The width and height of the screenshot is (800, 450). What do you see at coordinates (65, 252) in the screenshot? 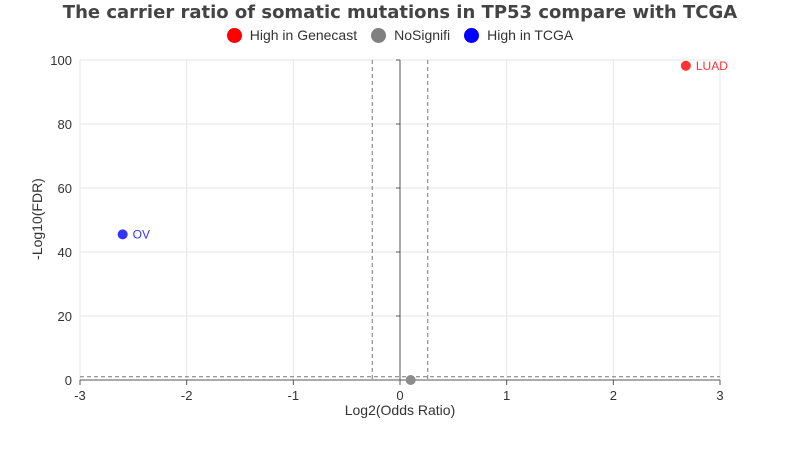
I see `y-tick-label: 40` at bounding box center [65, 252].